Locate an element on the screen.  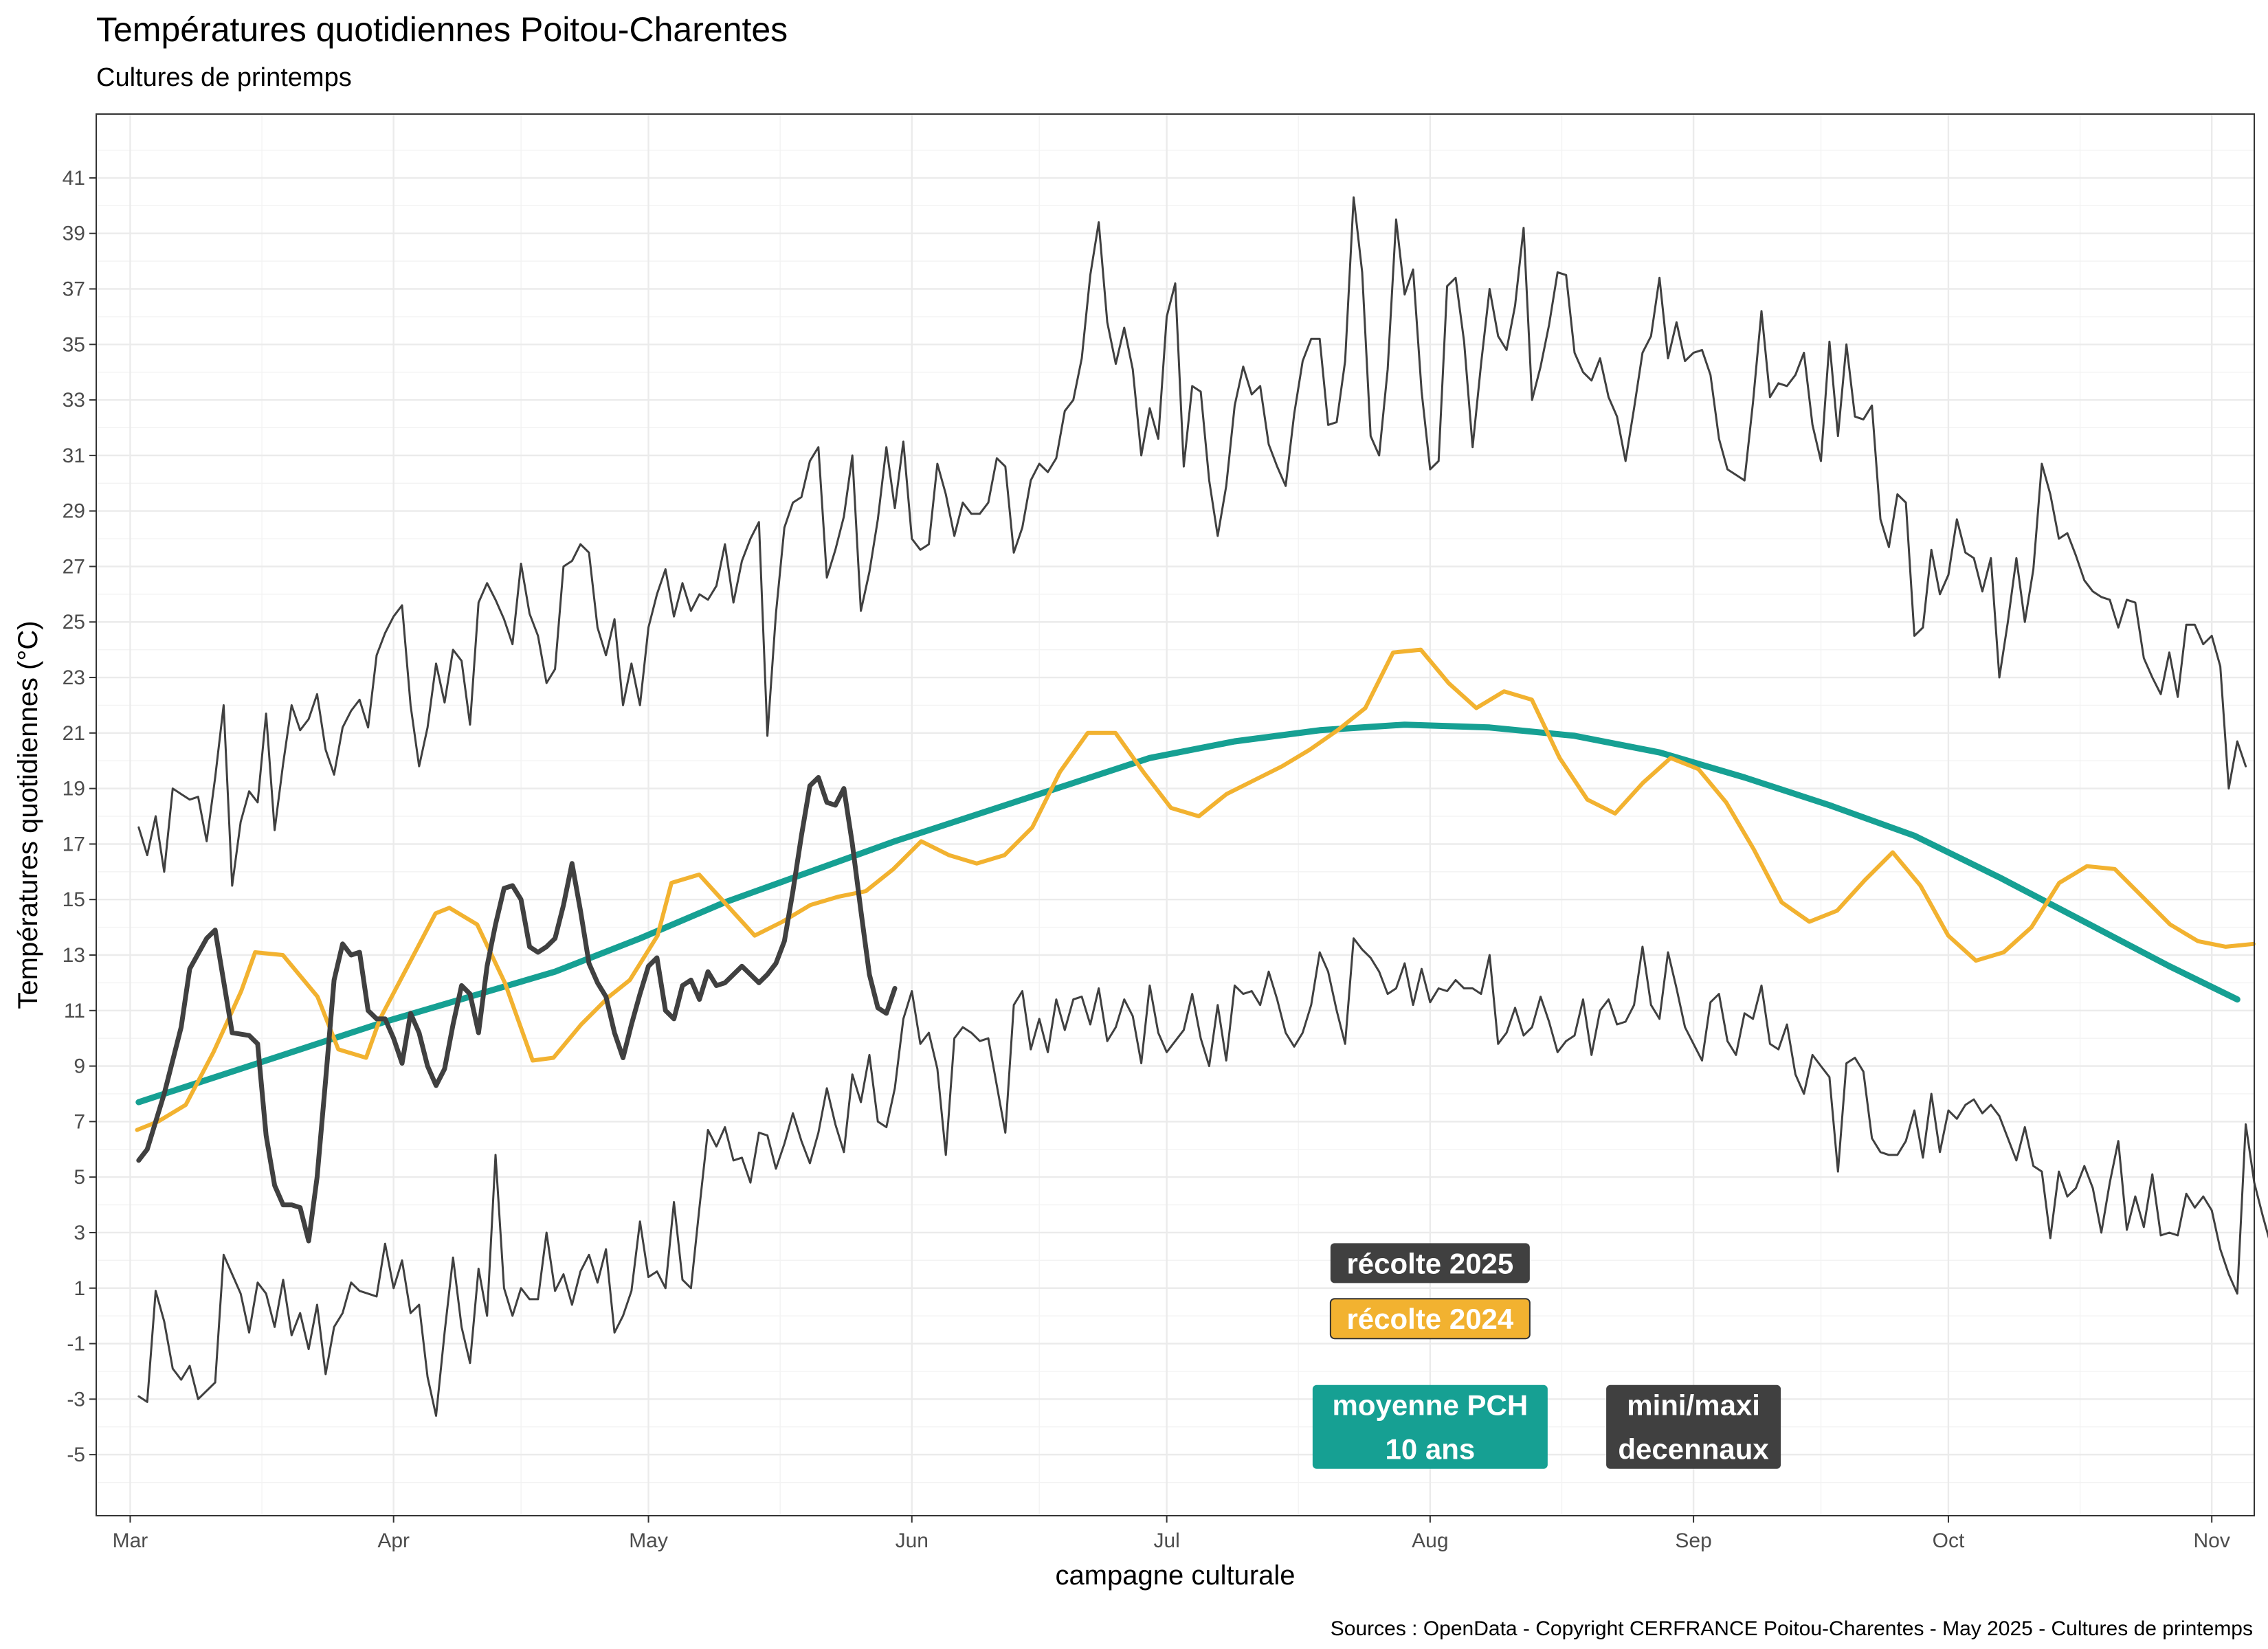
y-tick-label: 21 is located at coordinates (74, 733).